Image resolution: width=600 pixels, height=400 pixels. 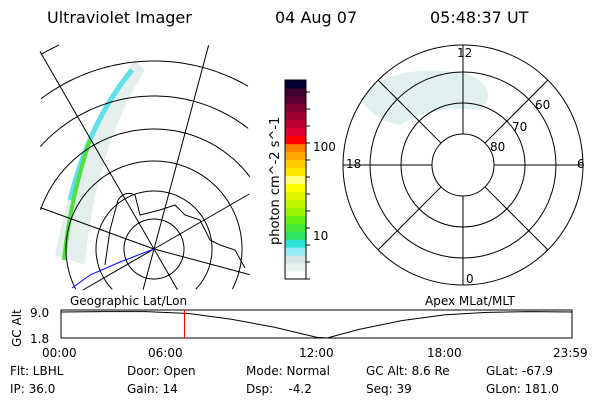 I want to click on colorbar-tick-100: 100, so click(x=324, y=147).